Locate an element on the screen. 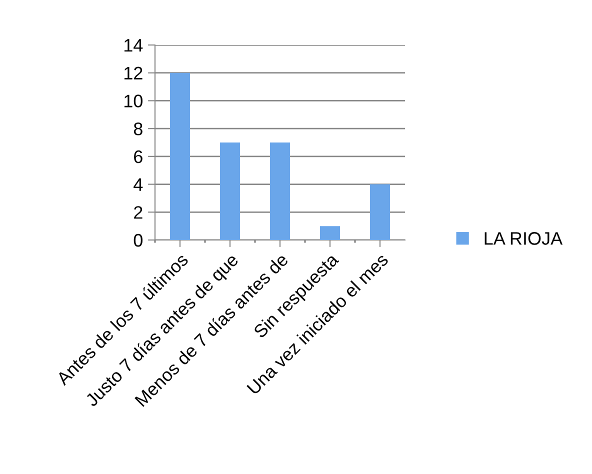  y-tick-label: 8 is located at coordinates (138, 129).